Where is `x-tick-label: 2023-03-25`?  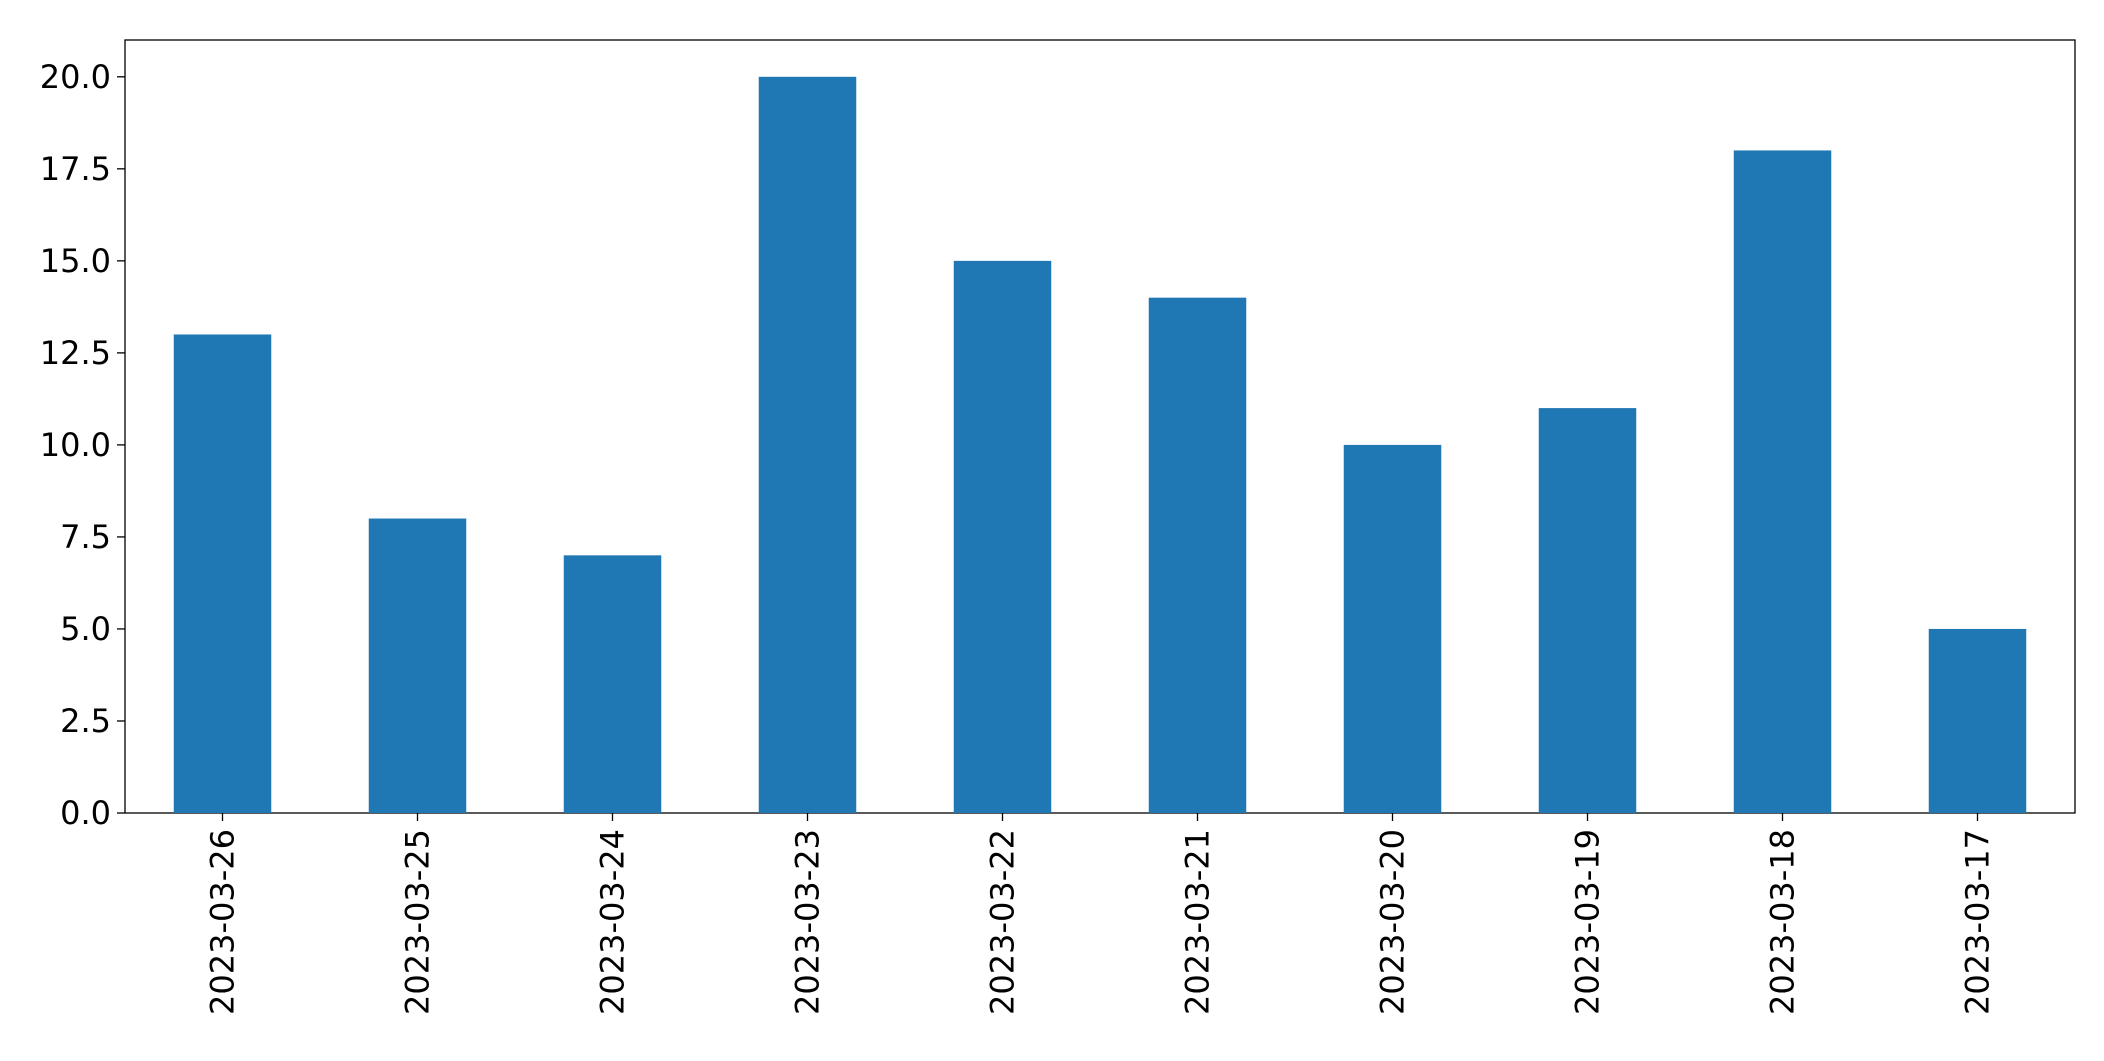
x-tick-label: 2023-03-25 is located at coordinates (418, 922).